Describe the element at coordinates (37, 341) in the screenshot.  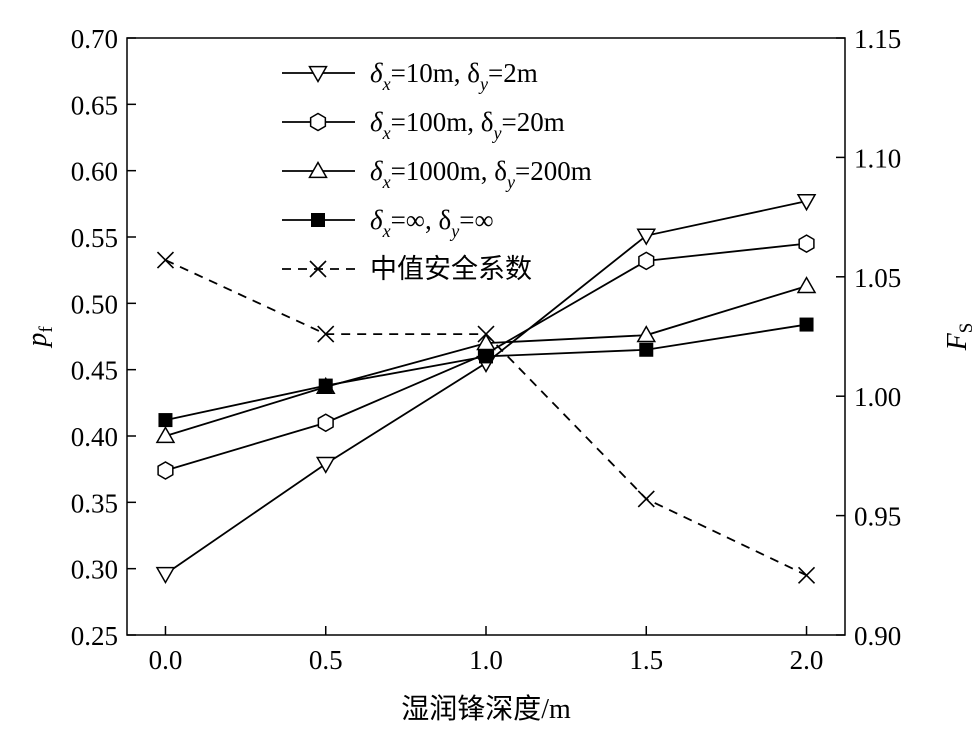
I see `y-left-axis-title-main: p` at that location.